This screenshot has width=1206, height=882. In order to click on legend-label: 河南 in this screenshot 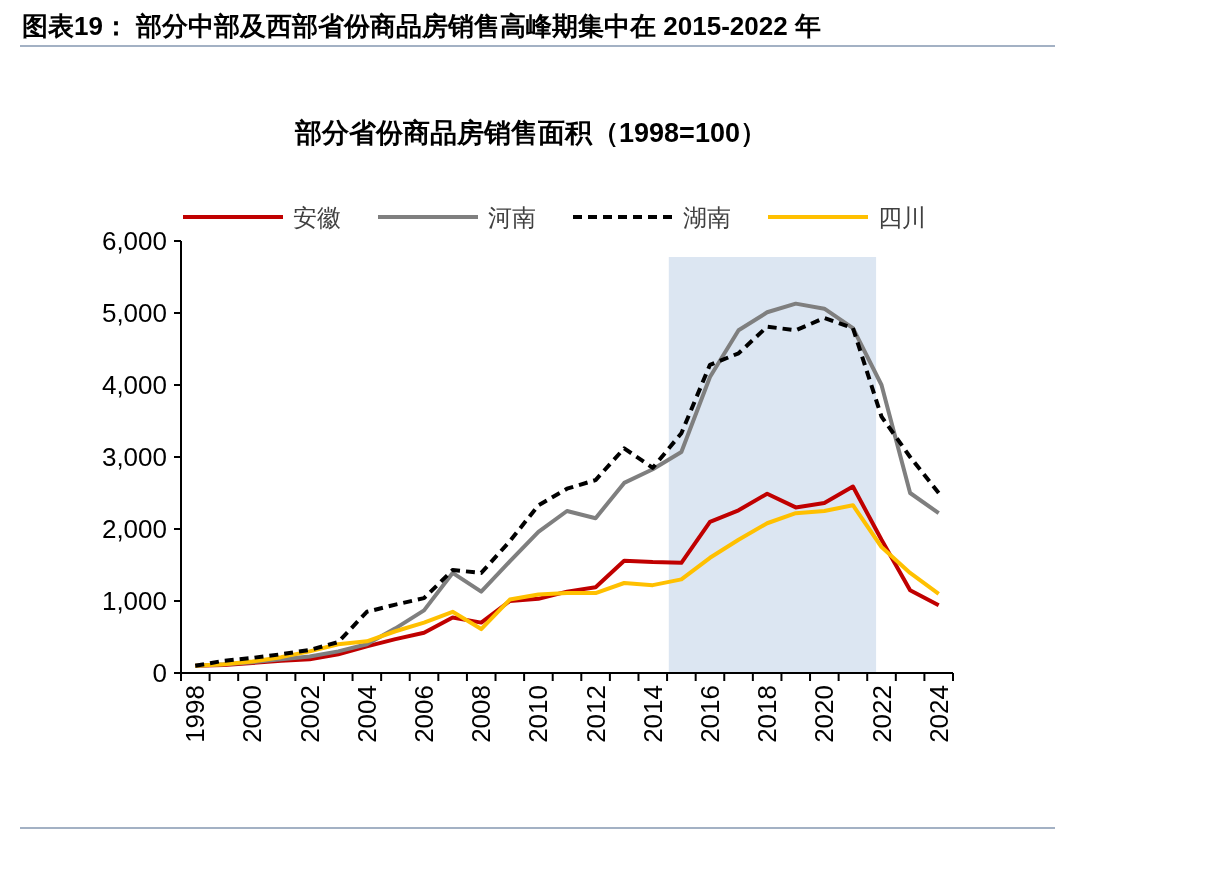, I will do `click(512, 217)`.